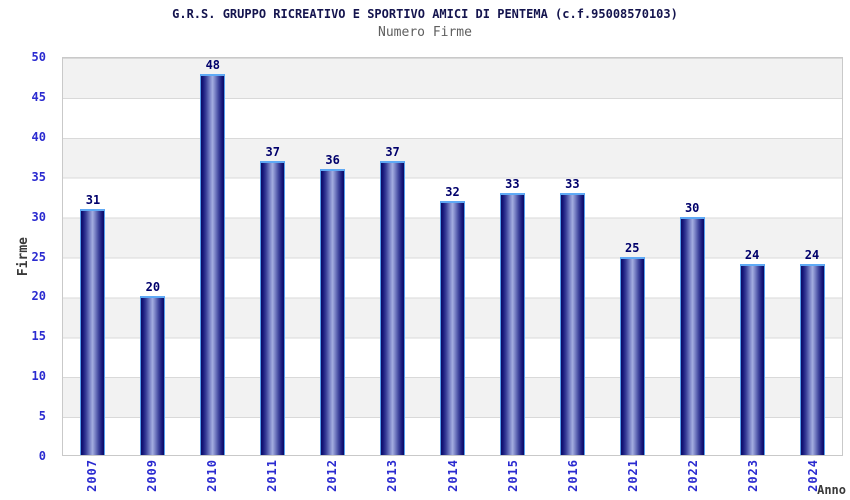  Describe the element at coordinates (93, 199) in the screenshot. I see `bar-value-label: 31` at that location.